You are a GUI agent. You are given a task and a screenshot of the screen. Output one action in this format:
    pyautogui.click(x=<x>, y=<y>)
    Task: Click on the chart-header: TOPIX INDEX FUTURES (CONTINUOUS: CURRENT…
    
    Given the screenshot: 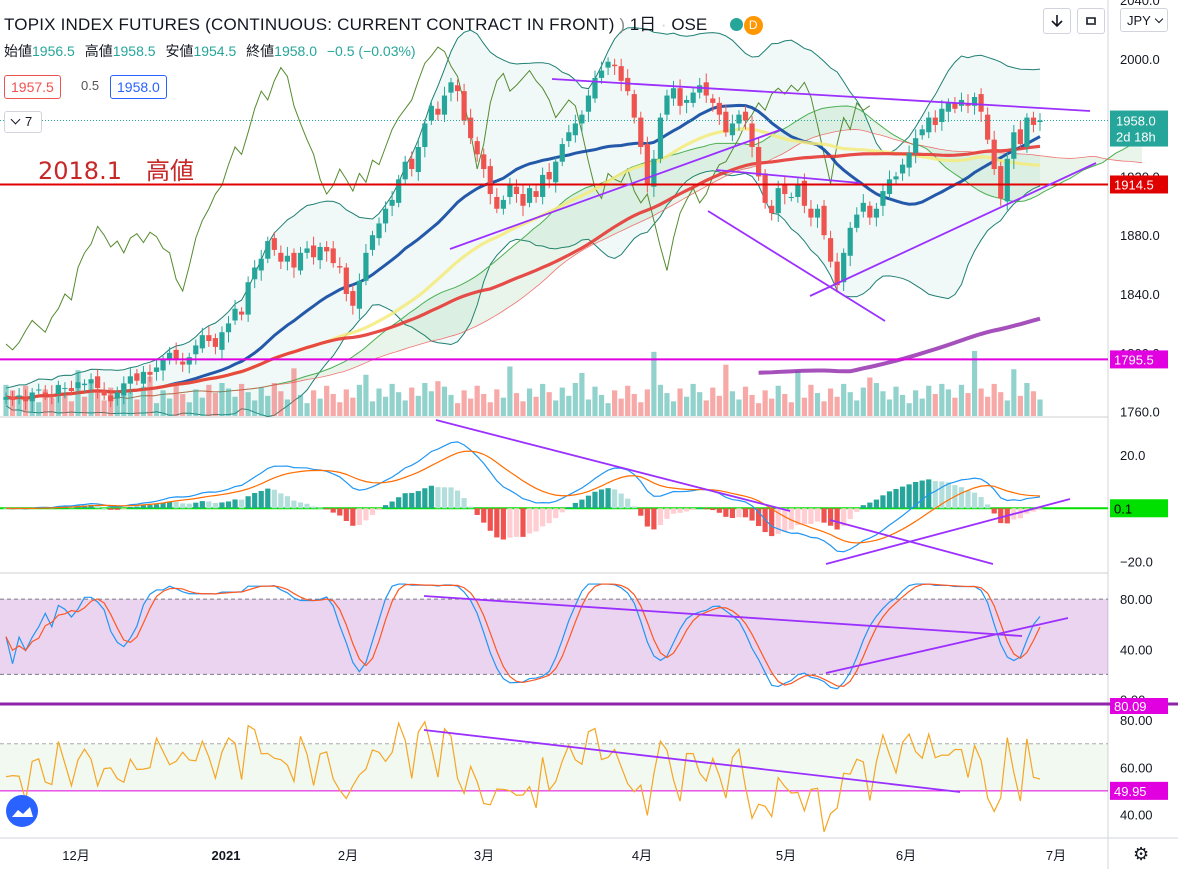 What is the action you would take?
    pyautogui.click(x=383, y=22)
    